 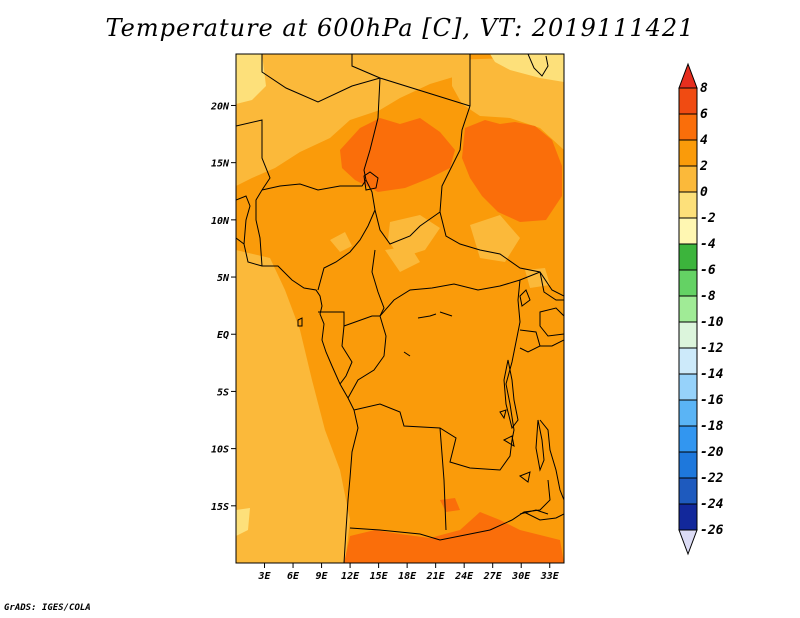 What do you see at coordinates (346, 250) in the screenshot?
I see `border-nigeria-cameroon` at bounding box center [346, 250].